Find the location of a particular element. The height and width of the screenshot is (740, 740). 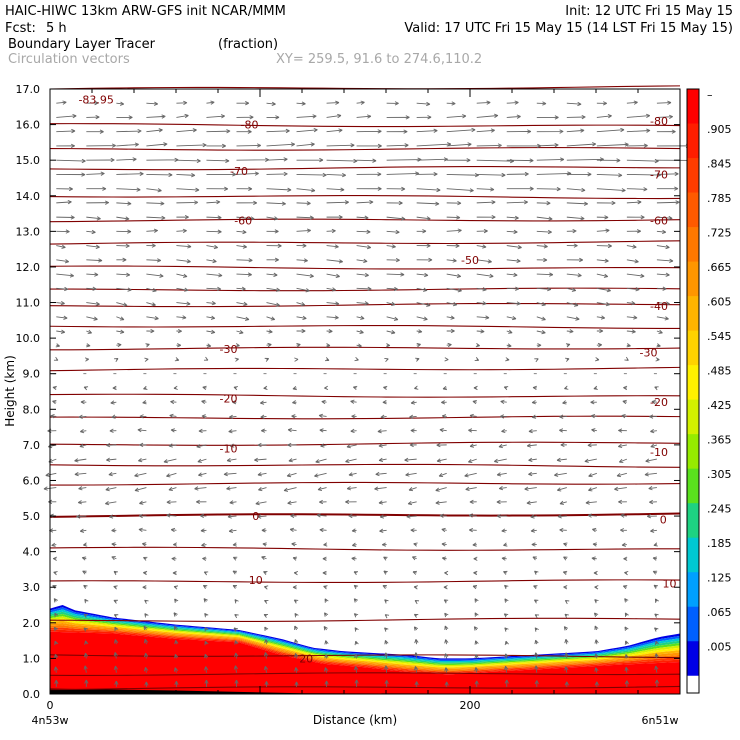

x-axis-title: Distance (km) is located at coordinates (355, 720).